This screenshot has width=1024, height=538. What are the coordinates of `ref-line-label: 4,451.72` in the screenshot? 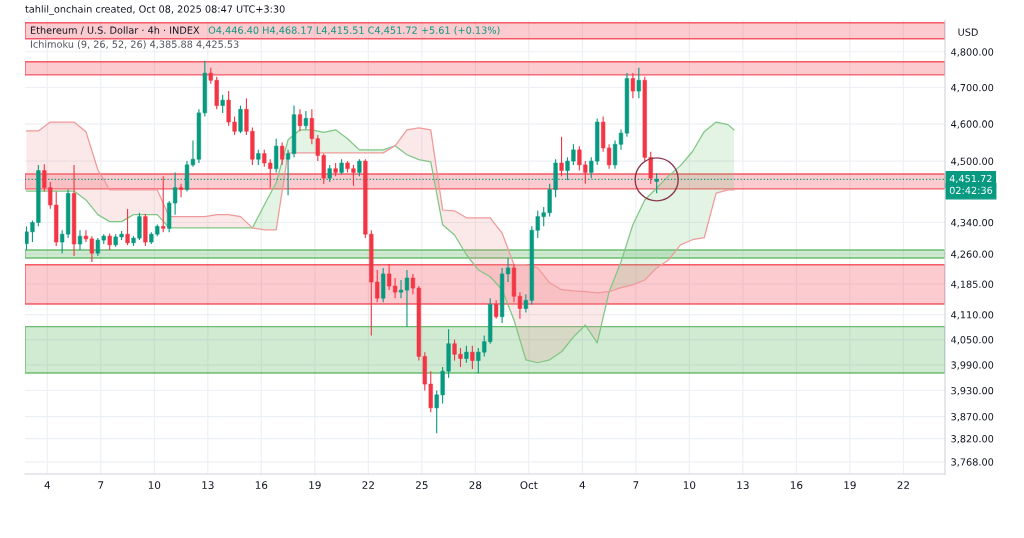 It's located at (970, 179).